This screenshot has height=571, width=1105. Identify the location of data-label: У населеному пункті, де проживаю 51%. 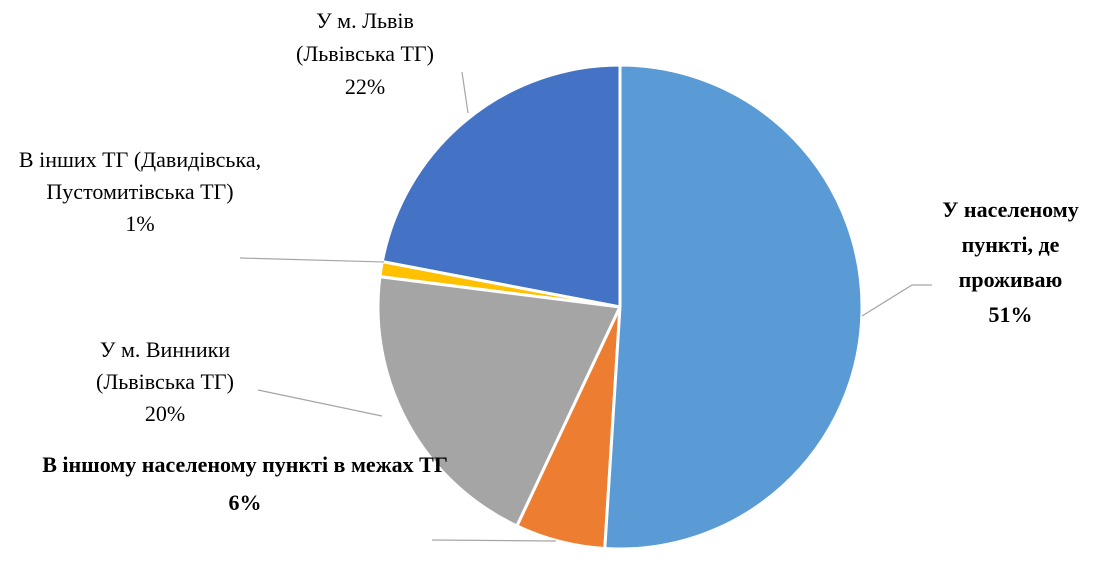
(1010, 262).